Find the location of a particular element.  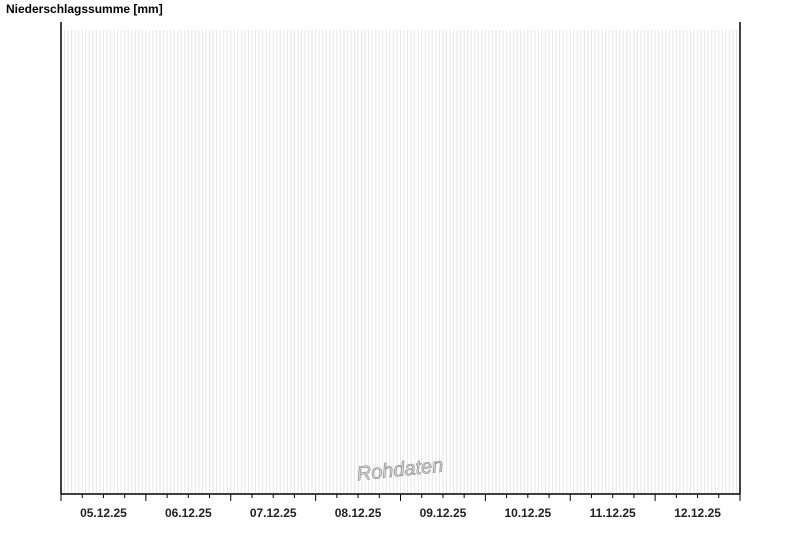

chart-title: Niederschlagssumme [mm] is located at coordinates (84, 9).